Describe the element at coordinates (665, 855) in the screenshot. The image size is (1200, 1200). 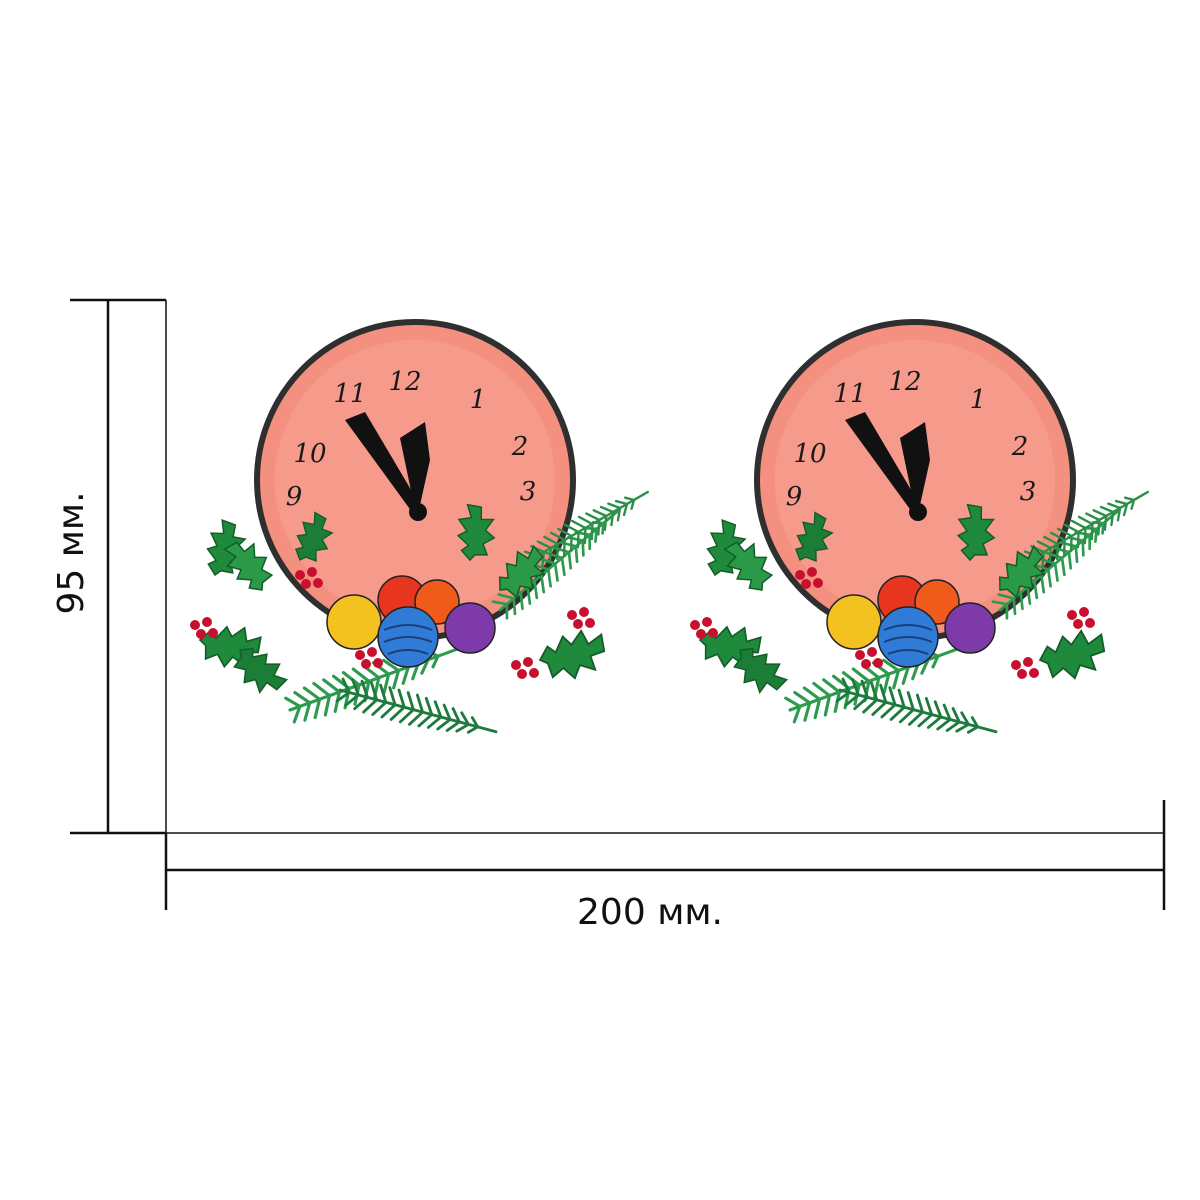
I see `width-dimension` at that location.